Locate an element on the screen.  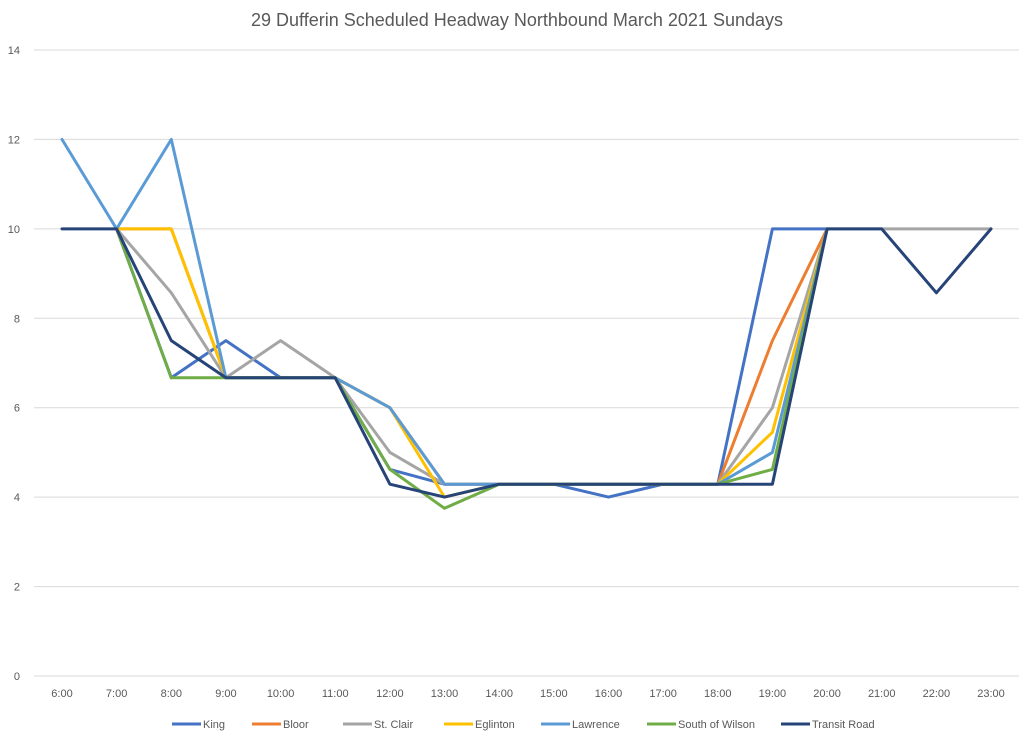
x-tick-label: 9:00 is located at coordinates (225, 694).